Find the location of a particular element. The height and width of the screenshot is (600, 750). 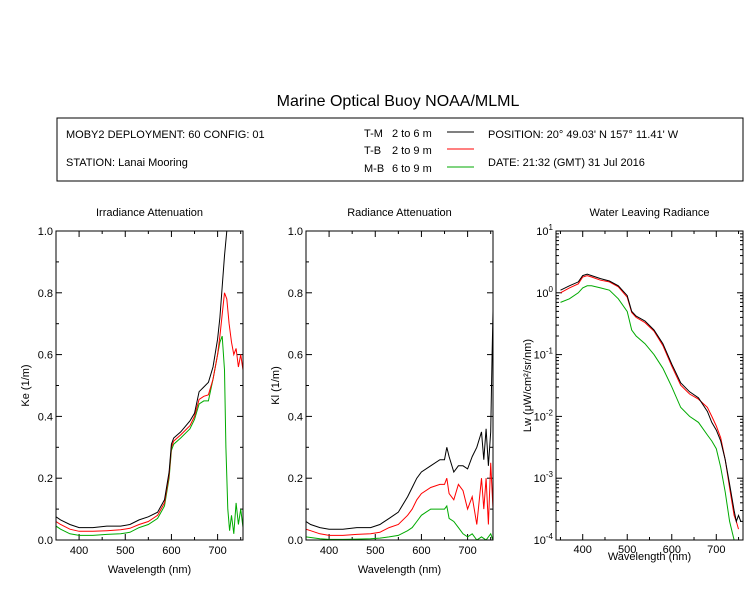

info-box is located at coordinates (400, 149).